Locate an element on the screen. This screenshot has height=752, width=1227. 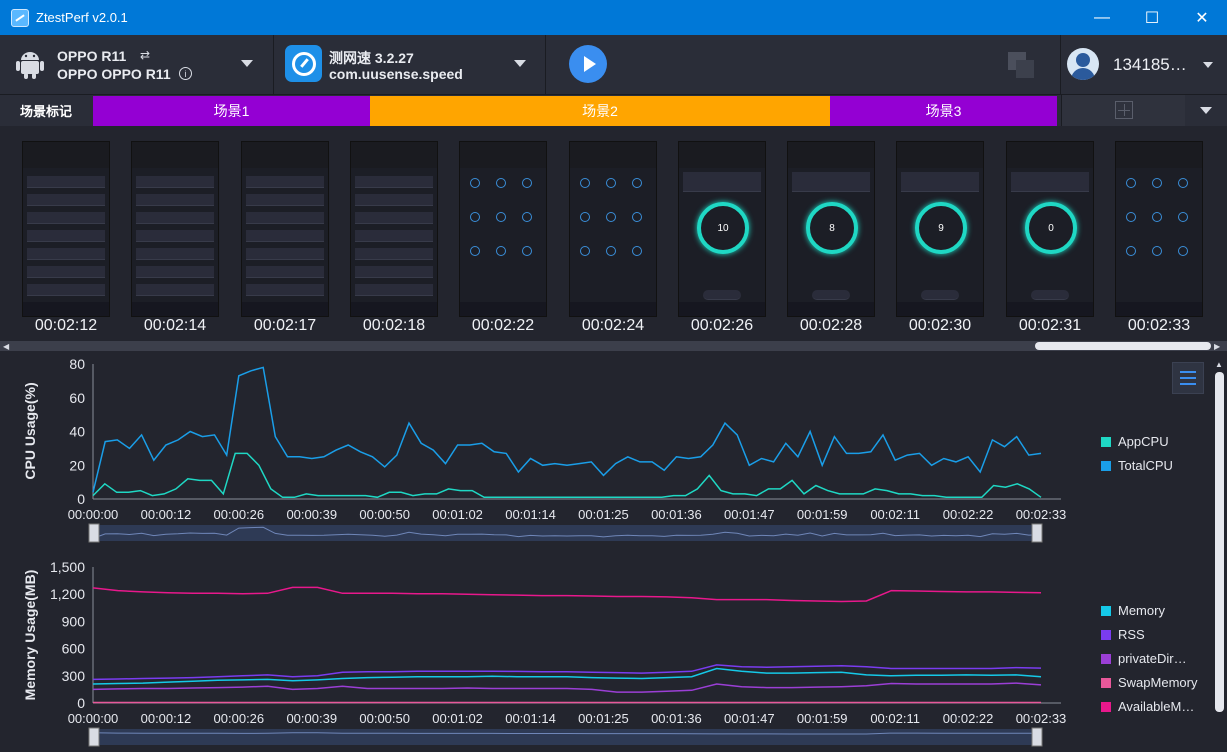
legend-swapmemory: SwapMemory is located at coordinates (1149, 682).